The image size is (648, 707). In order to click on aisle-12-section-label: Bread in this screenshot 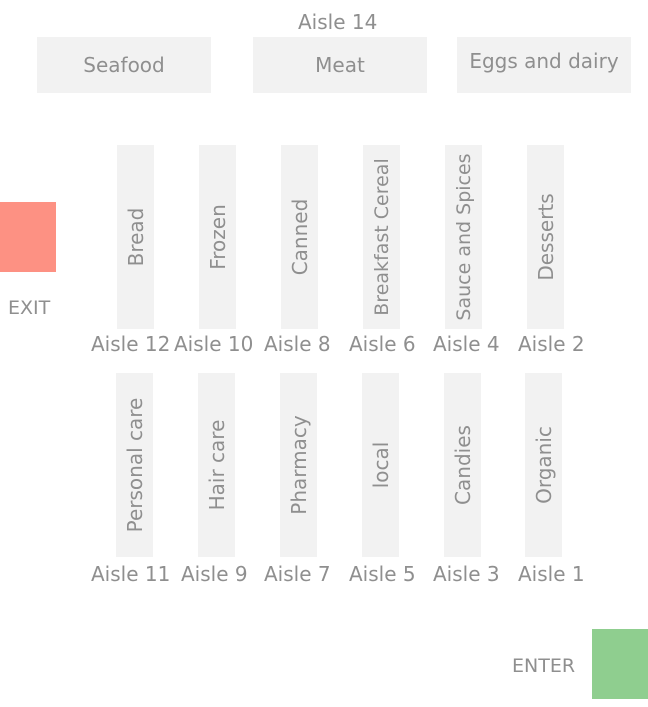, I will do `click(135, 237)`.